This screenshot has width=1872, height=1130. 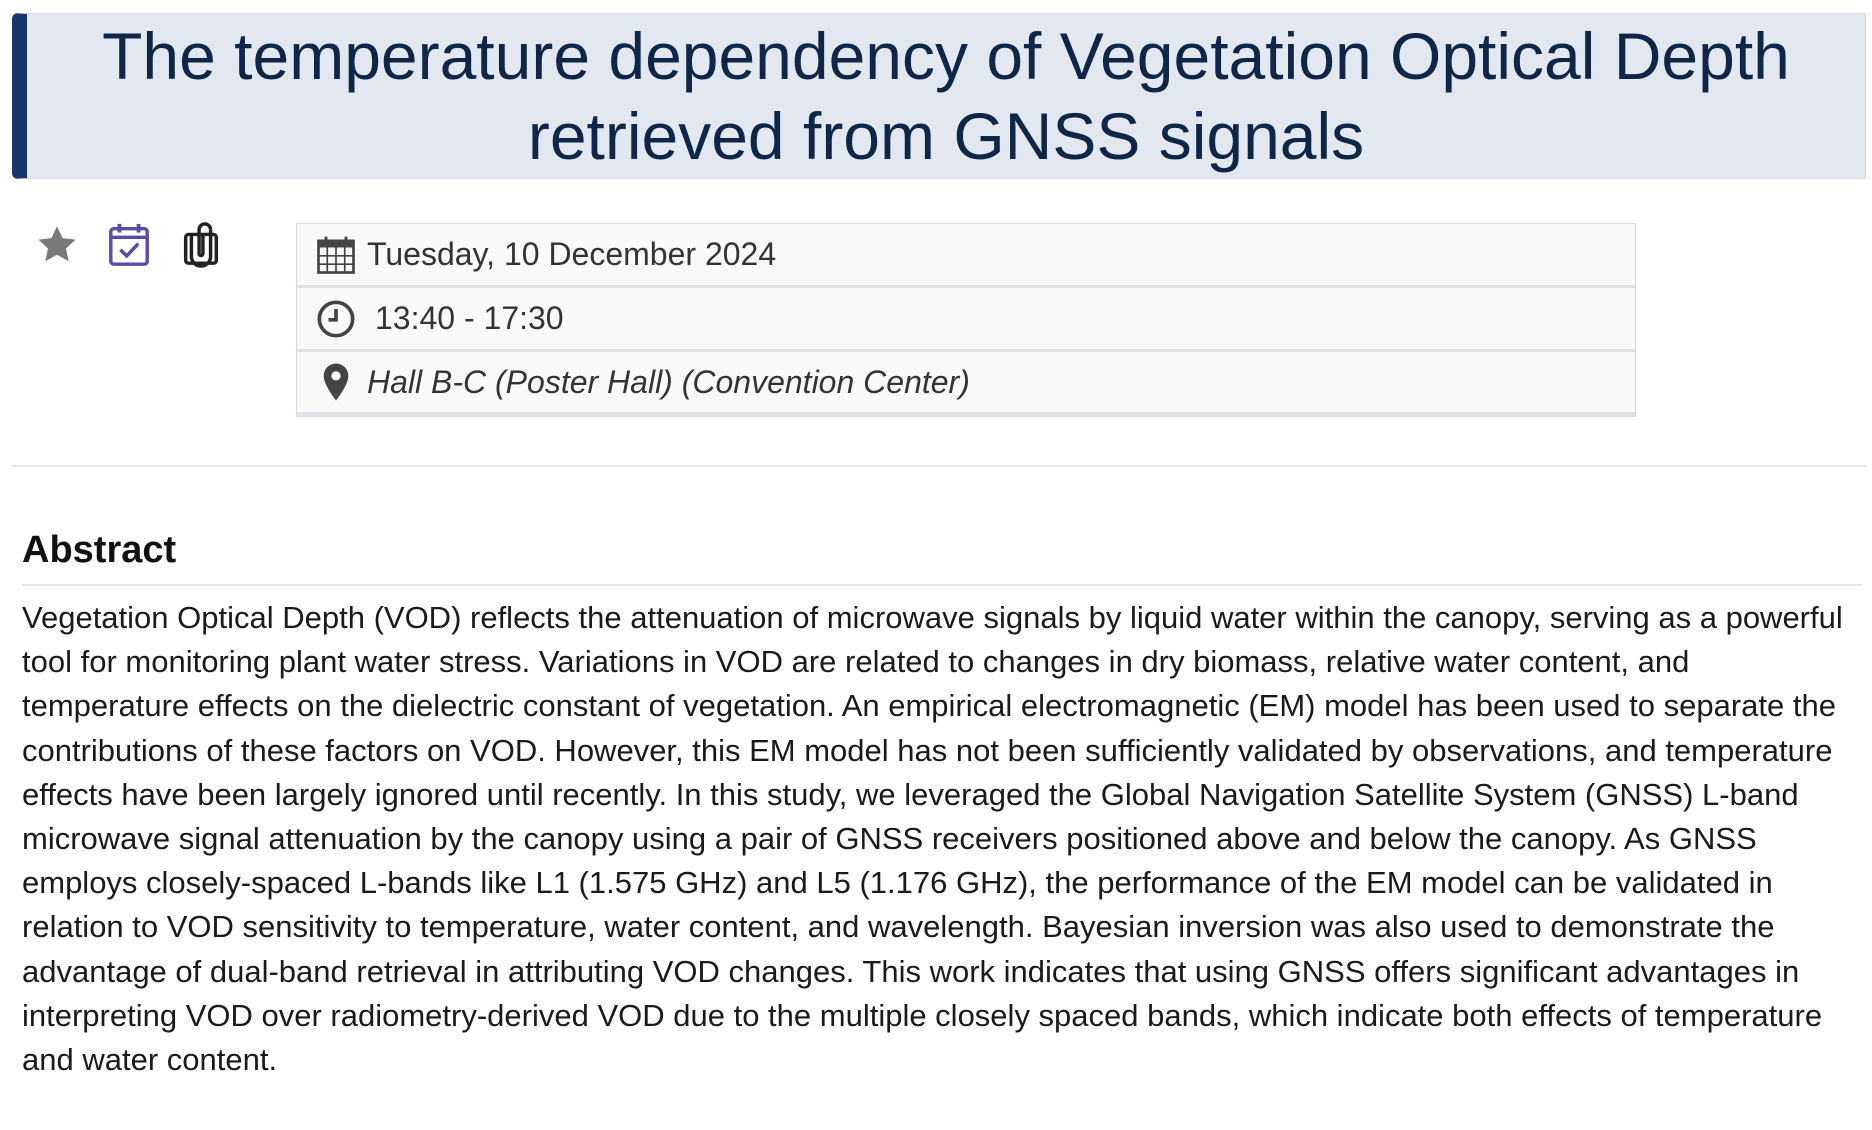 I want to click on action-icons, so click(x=142, y=247).